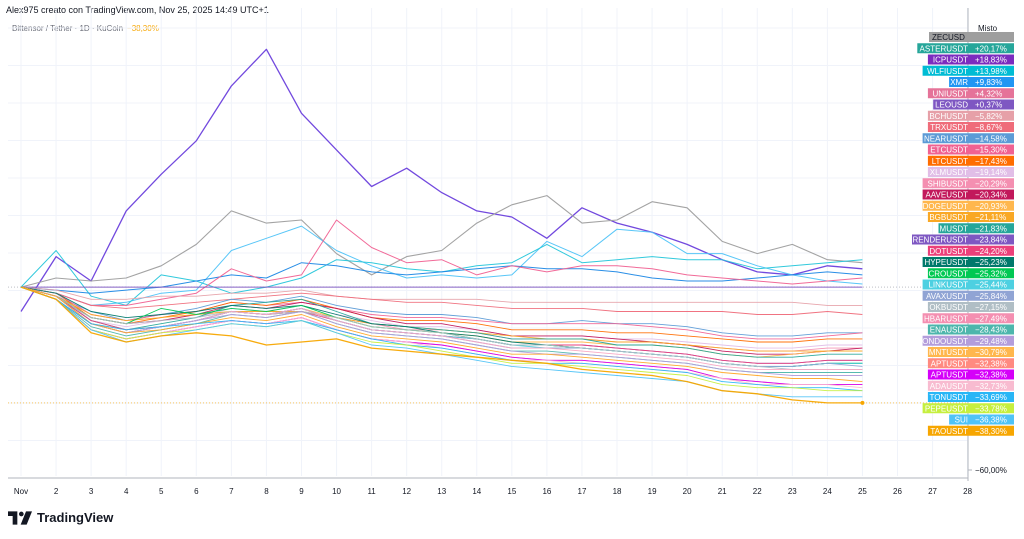 Image resolution: width=1024 pixels, height=539 pixels. What do you see at coordinates (968, 340) in the screenshot?
I see `legend-item-ondousdt: ONDOUSDT −29,48%` at bounding box center [968, 340].